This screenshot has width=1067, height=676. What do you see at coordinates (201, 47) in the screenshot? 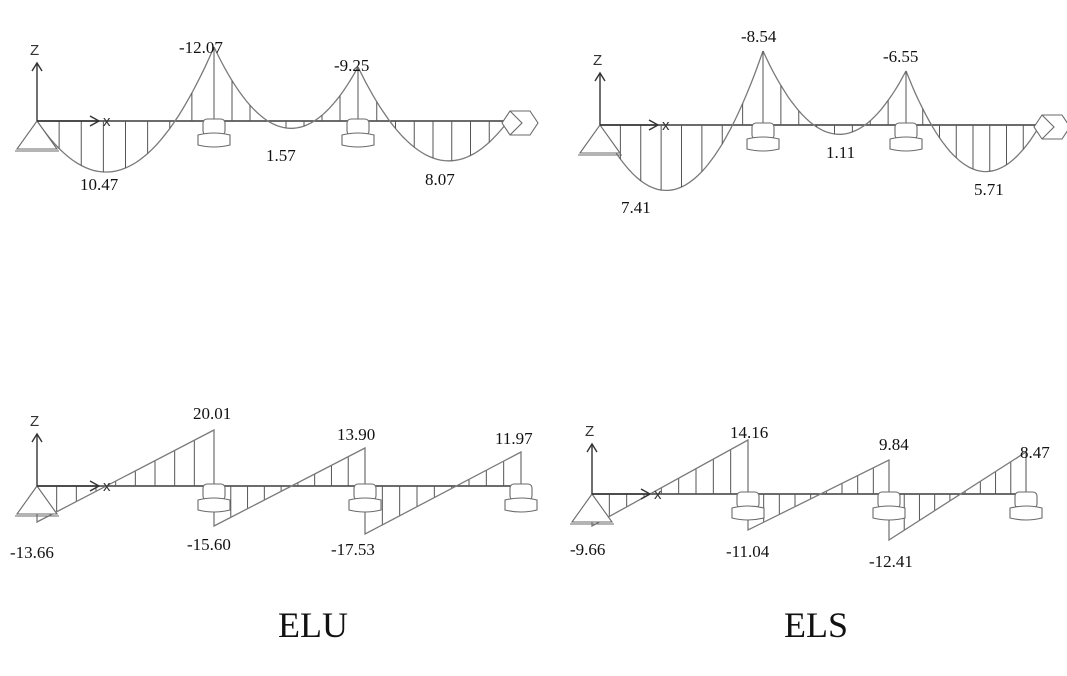
I see `moment-elu-support1-value: -12.07` at bounding box center [201, 47].